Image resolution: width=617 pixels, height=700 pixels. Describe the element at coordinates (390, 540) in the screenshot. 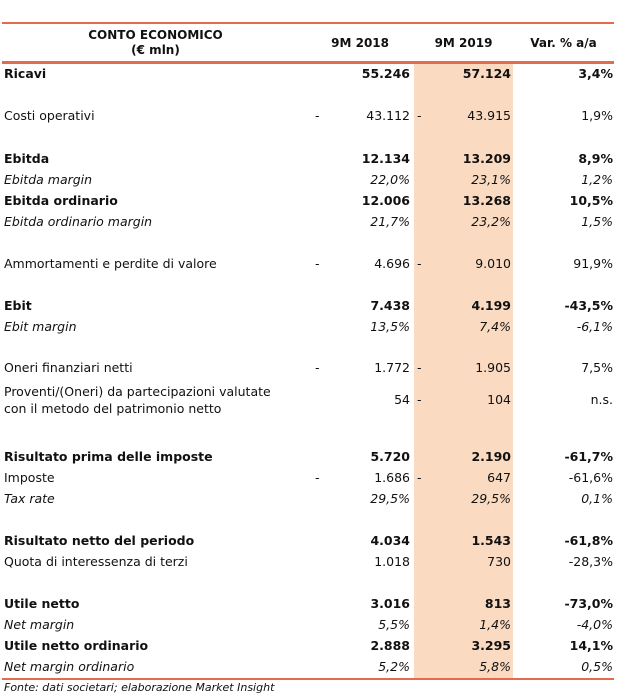

I see `value-9m-2018: 4.034` at that location.